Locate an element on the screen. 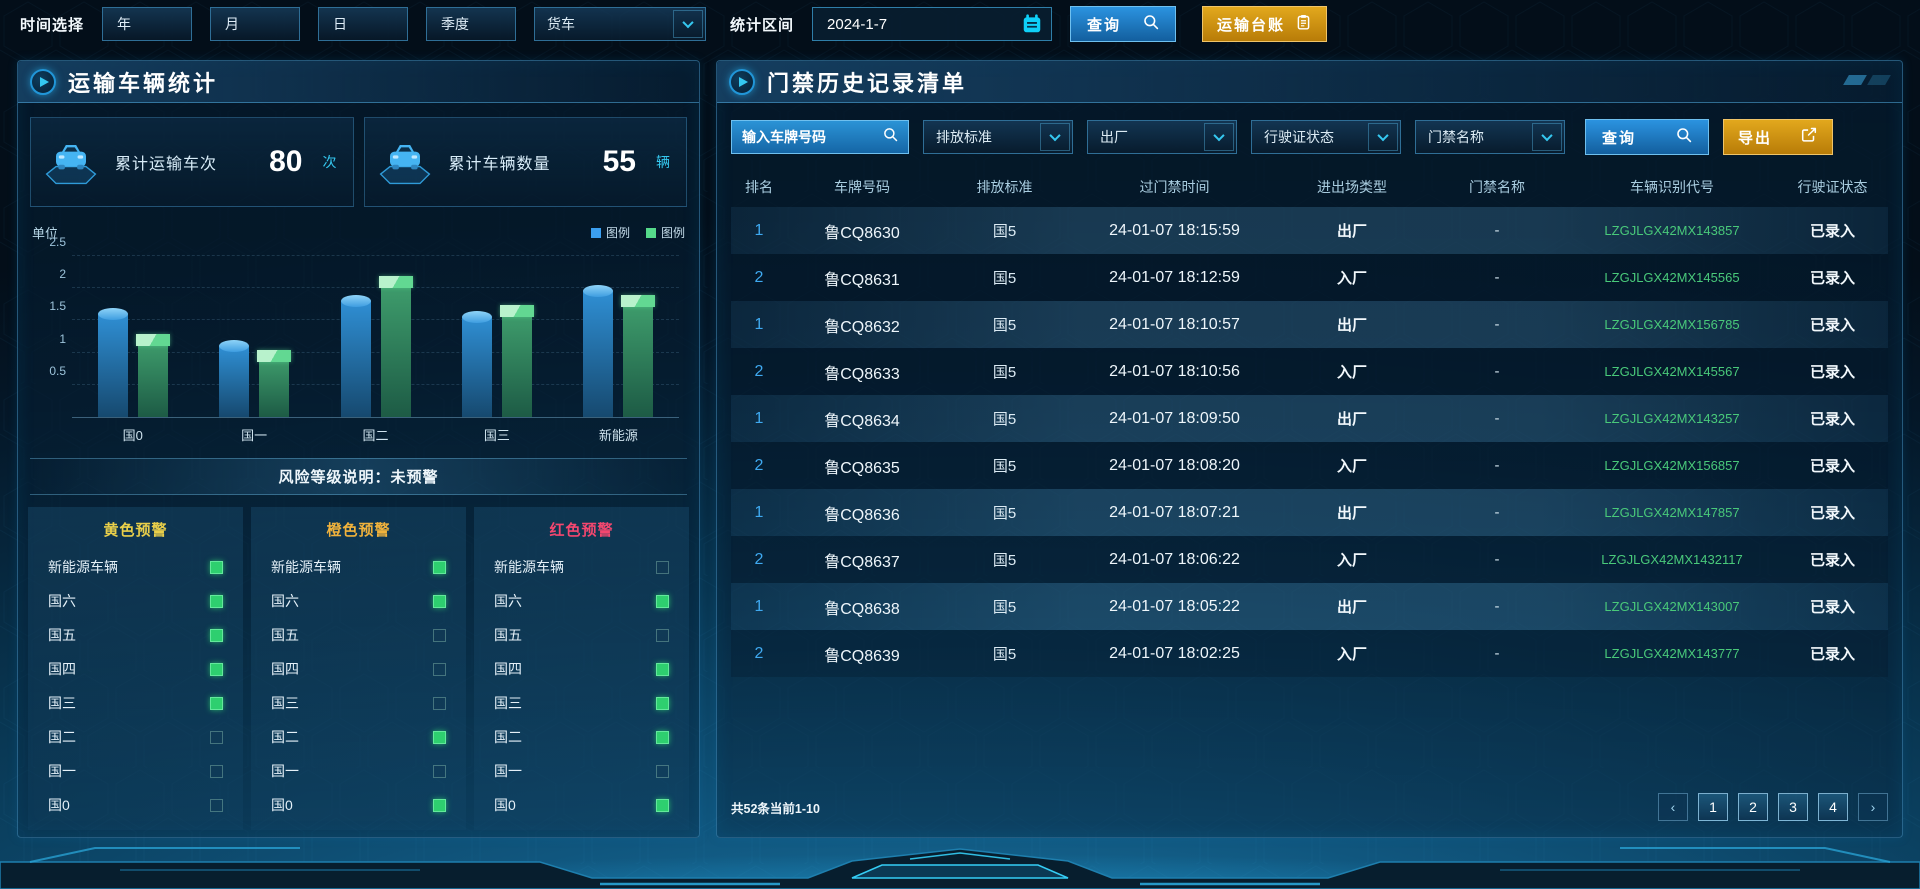  filter-dropdown-2: 出厂 is located at coordinates (1162, 137).